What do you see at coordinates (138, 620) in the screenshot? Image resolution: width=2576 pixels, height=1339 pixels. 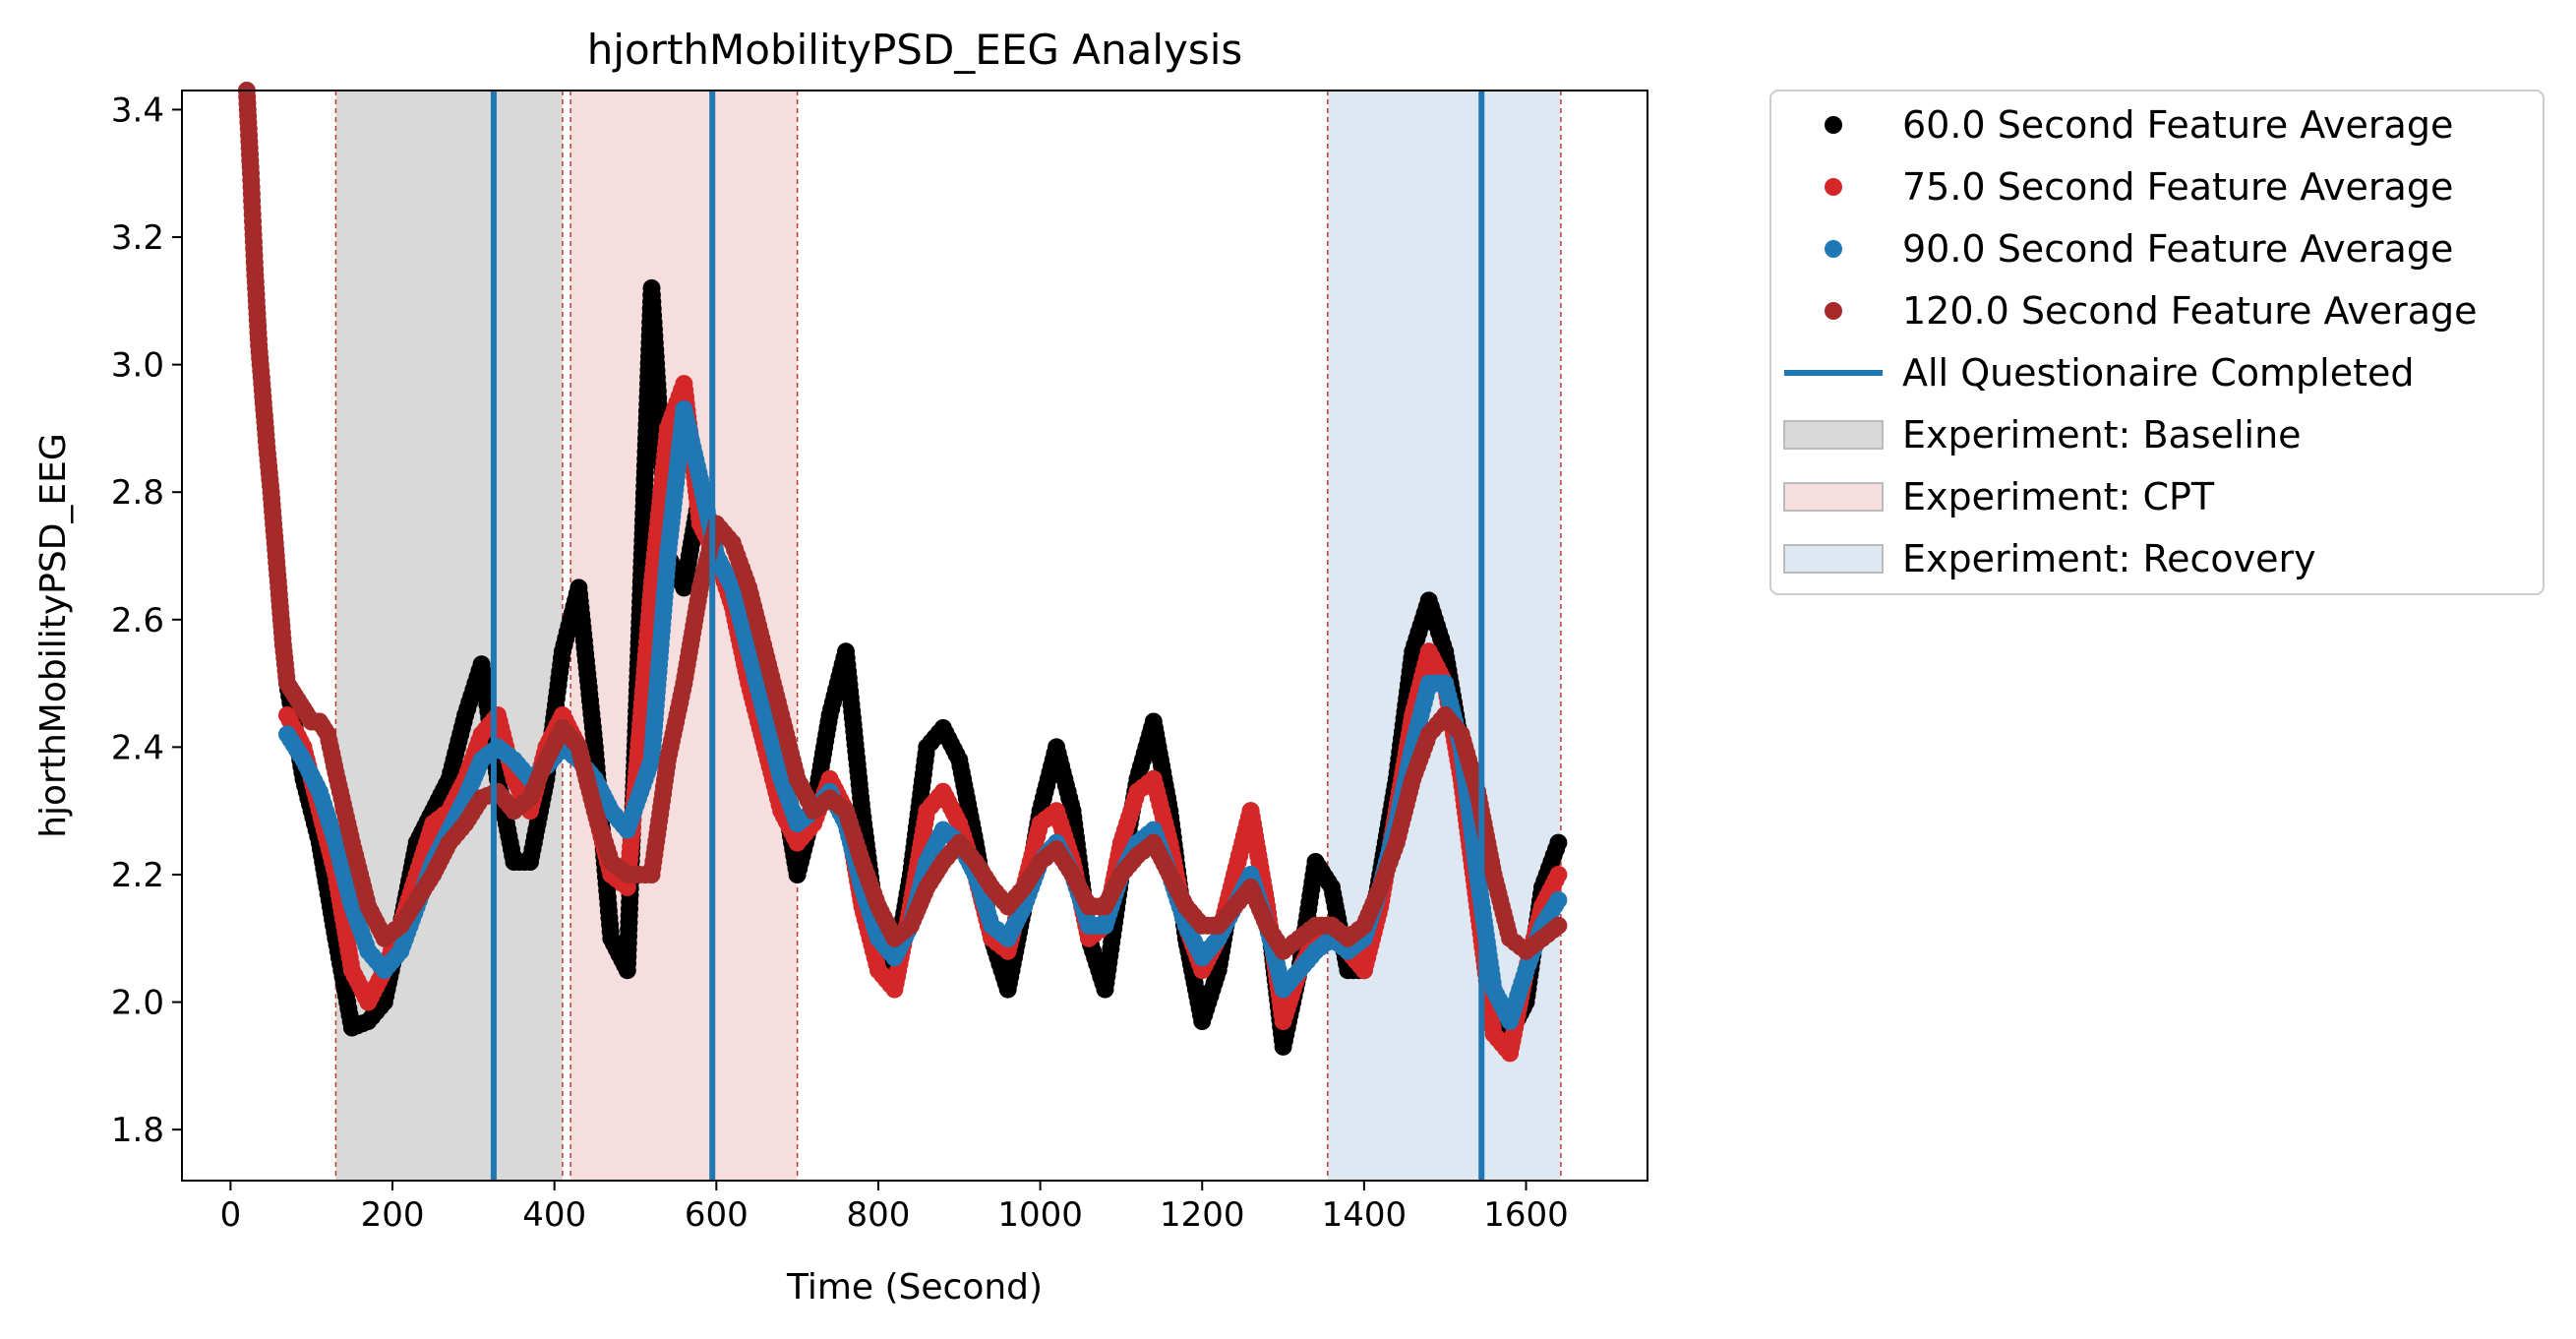 I see `y-tick-label: 2.6` at bounding box center [138, 620].